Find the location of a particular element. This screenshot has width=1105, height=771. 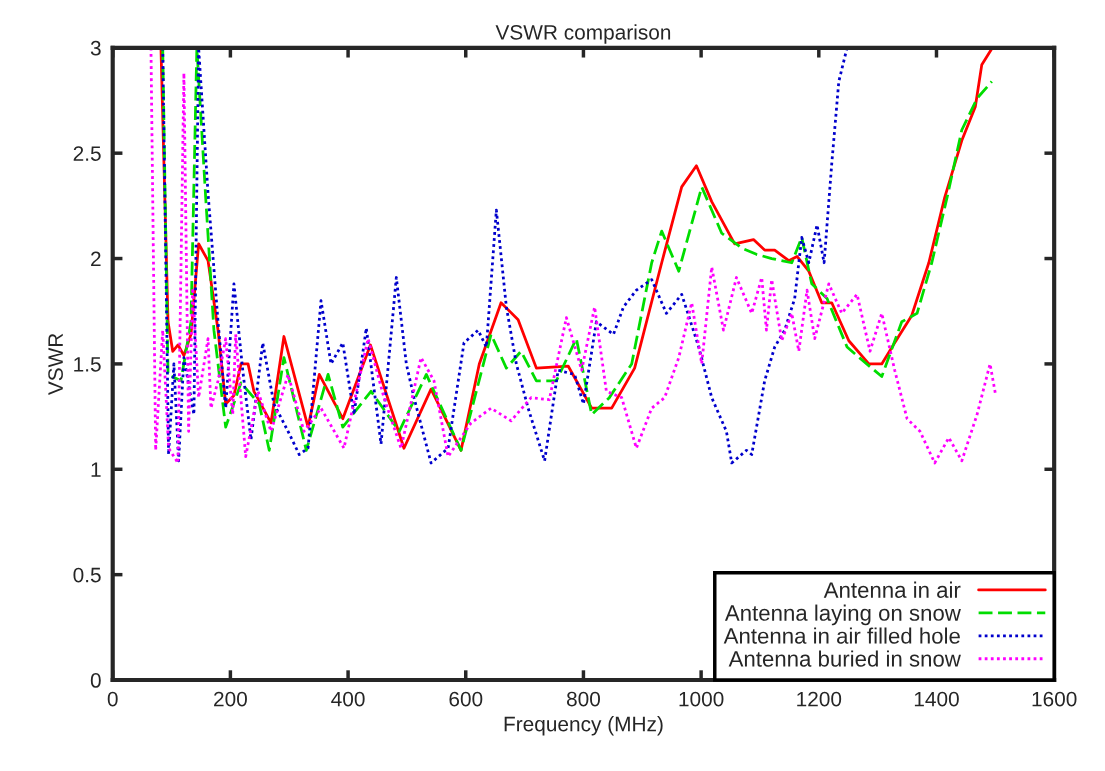

legend-label: Antenna buried in snow is located at coordinates (844, 658).